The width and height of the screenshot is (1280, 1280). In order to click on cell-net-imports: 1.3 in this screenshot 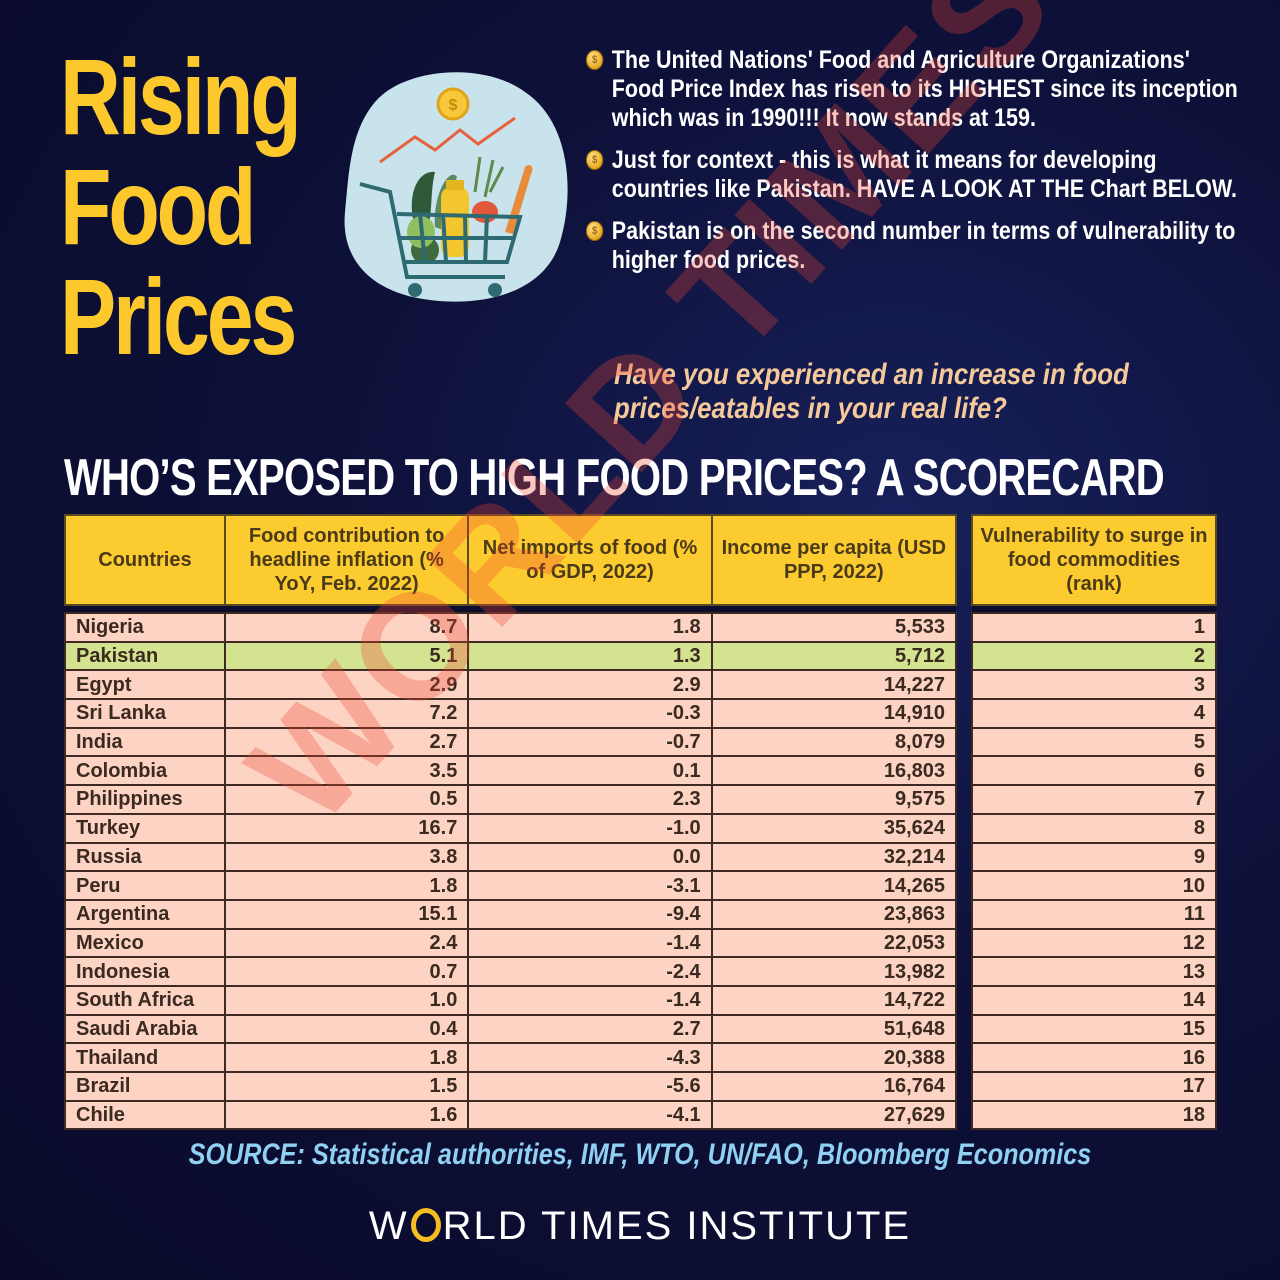, I will do `click(590, 656)`.